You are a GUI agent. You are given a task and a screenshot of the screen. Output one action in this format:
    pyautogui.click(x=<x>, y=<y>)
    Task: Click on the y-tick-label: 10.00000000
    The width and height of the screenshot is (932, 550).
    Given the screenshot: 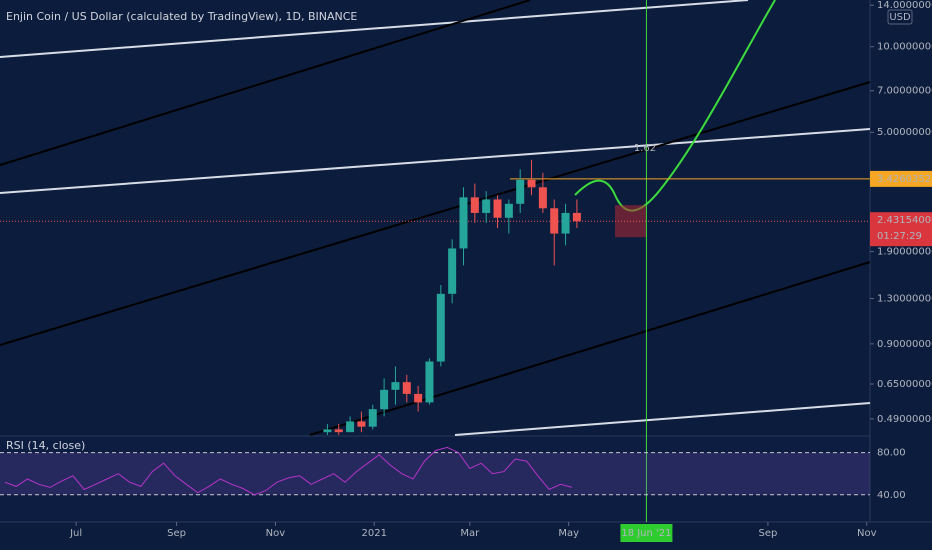 What is the action you would take?
    pyautogui.click(x=904, y=47)
    